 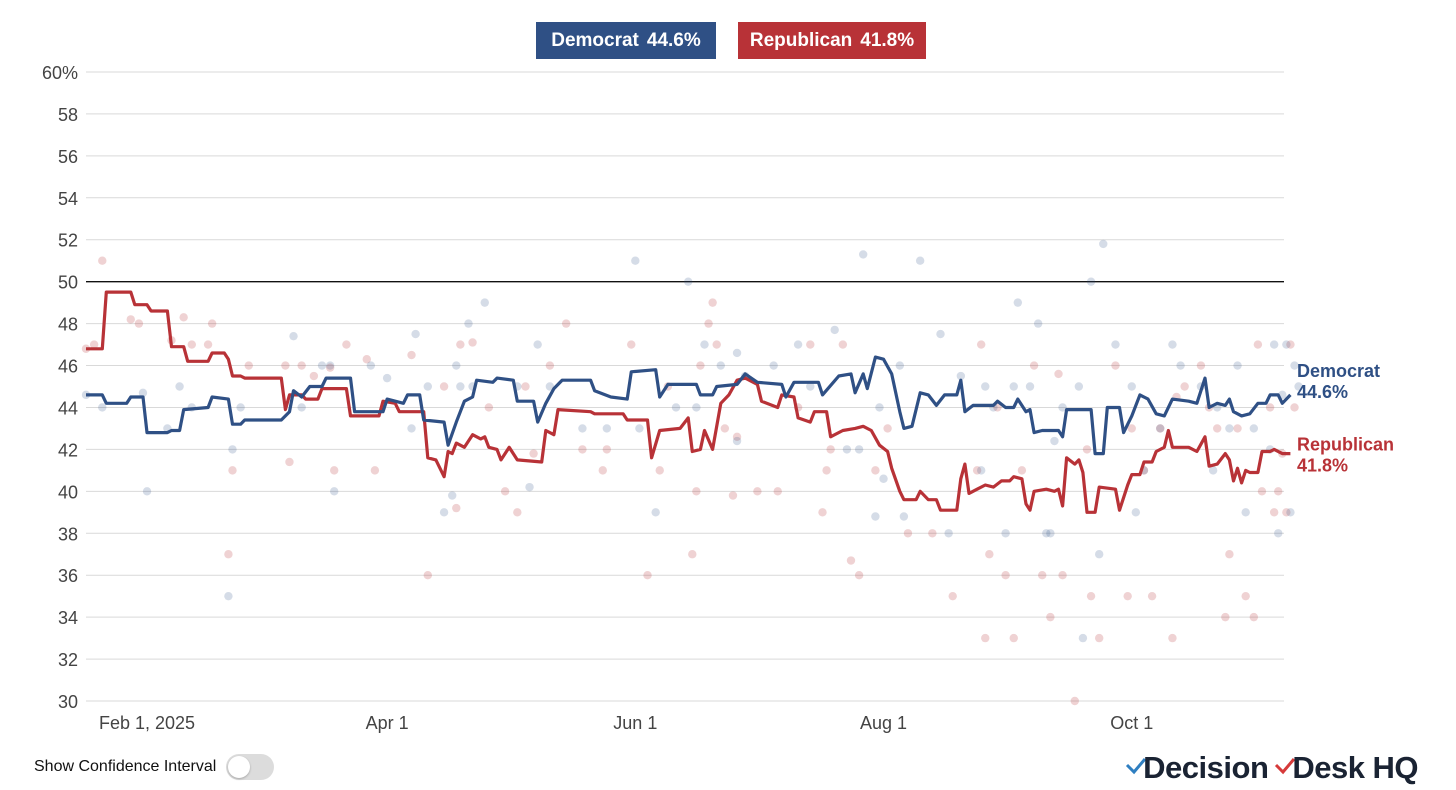 I want to click on democrat-badge-value: 44.6%, so click(x=673, y=40).